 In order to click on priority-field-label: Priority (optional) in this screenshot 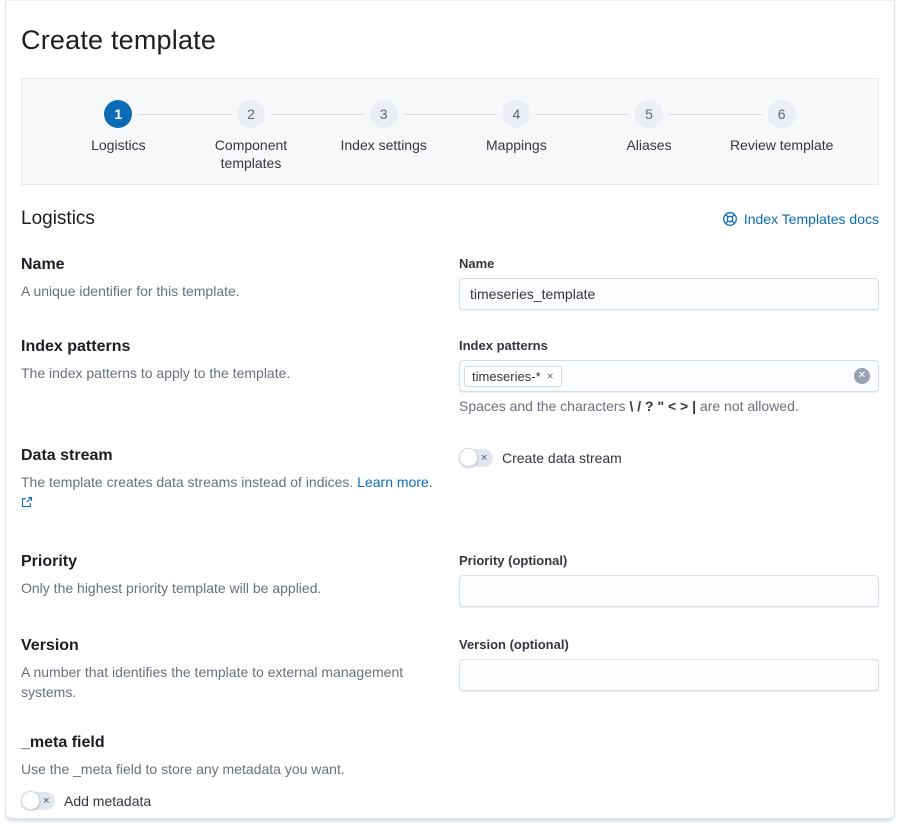, I will do `click(513, 560)`.